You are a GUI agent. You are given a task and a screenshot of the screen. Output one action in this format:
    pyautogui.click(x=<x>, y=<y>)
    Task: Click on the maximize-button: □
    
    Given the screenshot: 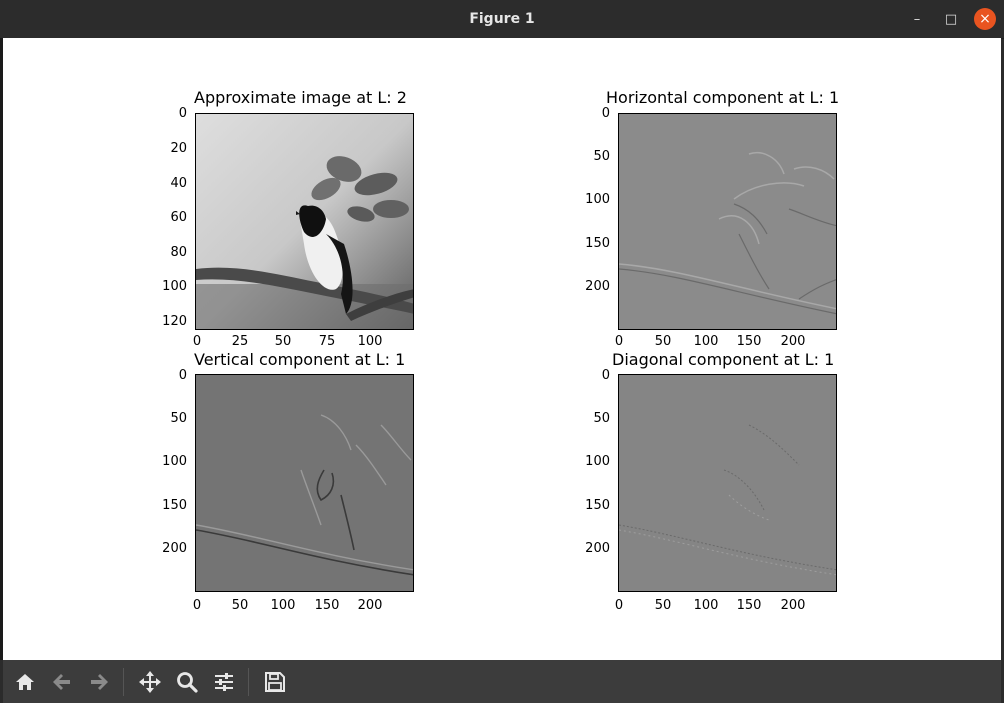 What is the action you would take?
    pyautogui.click(x=951, y=19)
    